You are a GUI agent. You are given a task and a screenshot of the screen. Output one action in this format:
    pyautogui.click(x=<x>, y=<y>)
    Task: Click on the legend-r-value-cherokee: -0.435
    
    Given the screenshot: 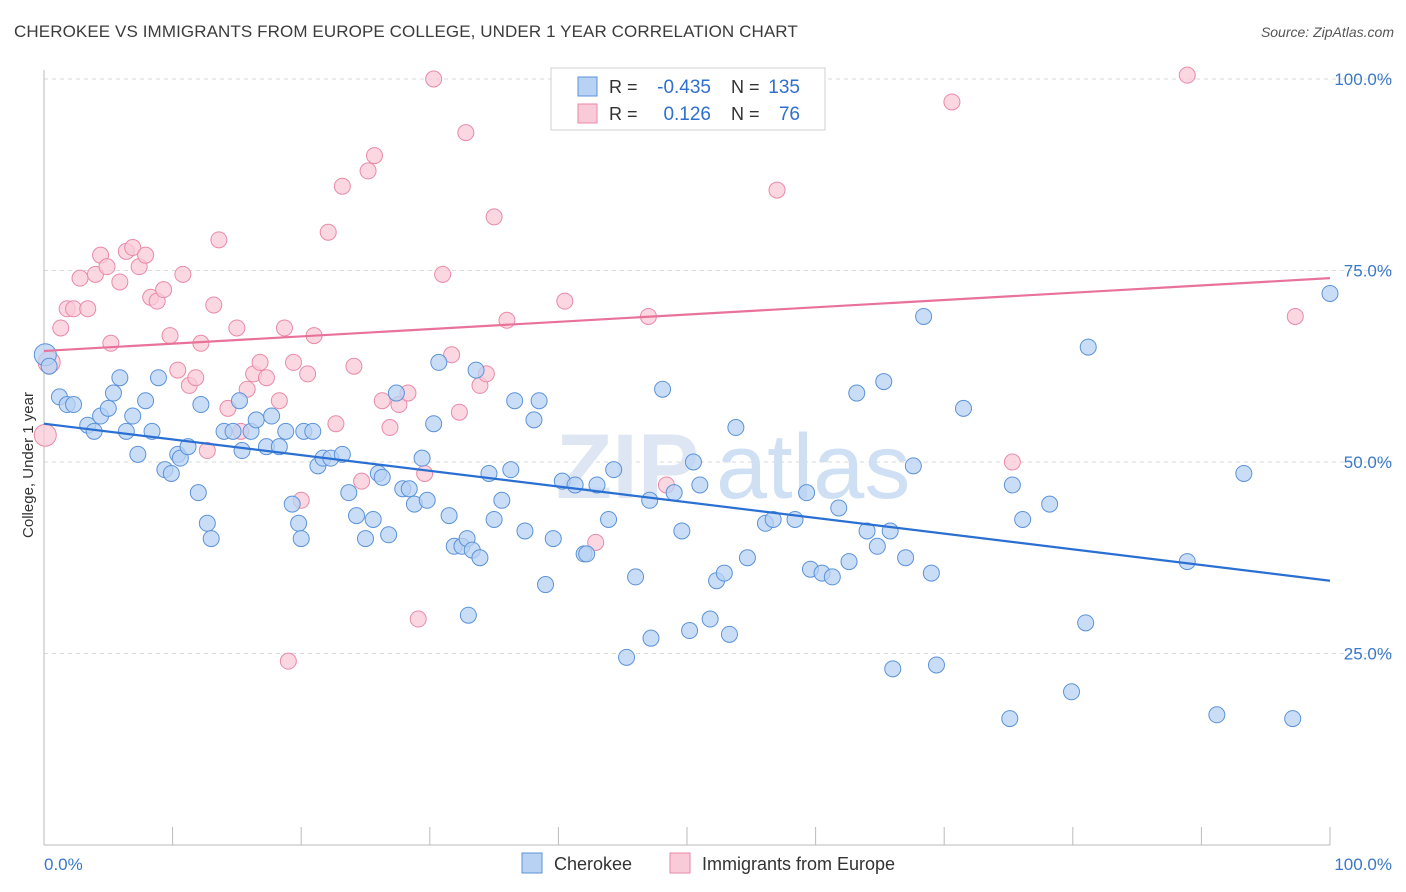 What is the action you would take?
    pyautogui.click(x=684, y=87)
    